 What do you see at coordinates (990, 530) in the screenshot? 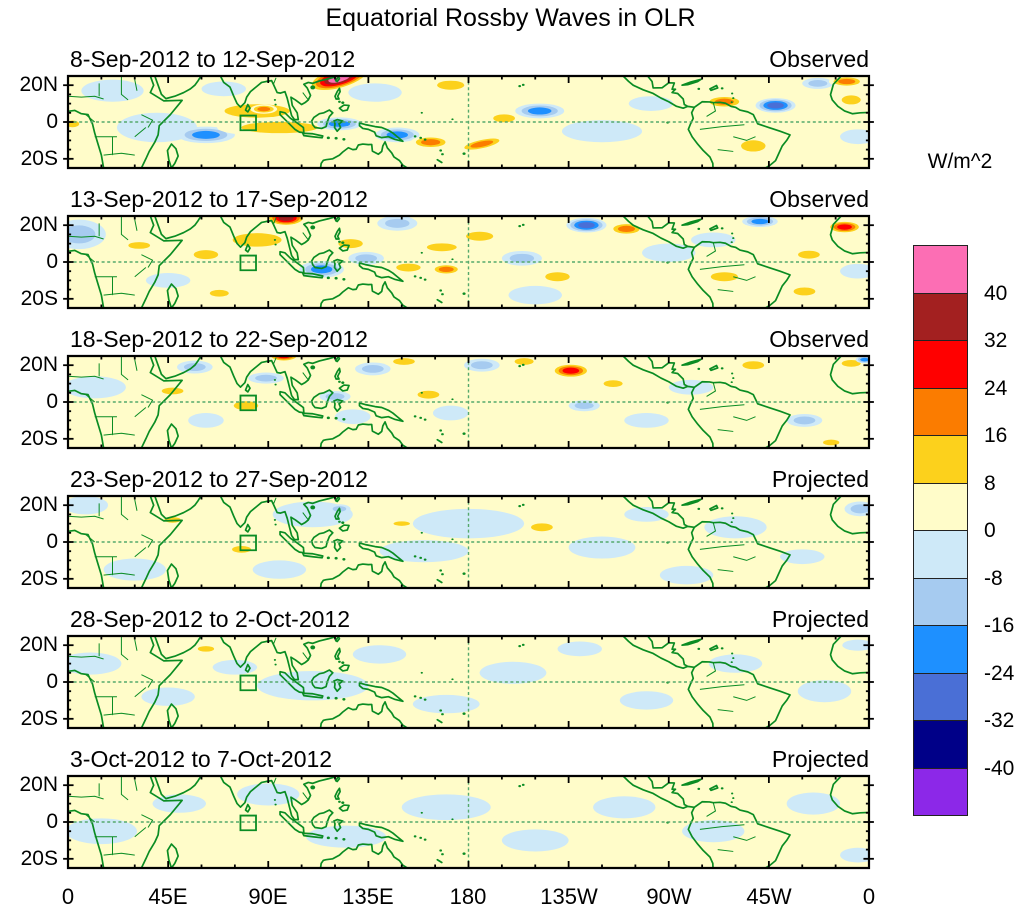
I see `colorbar-tick-label: 0` at bounding box center [990, 530].